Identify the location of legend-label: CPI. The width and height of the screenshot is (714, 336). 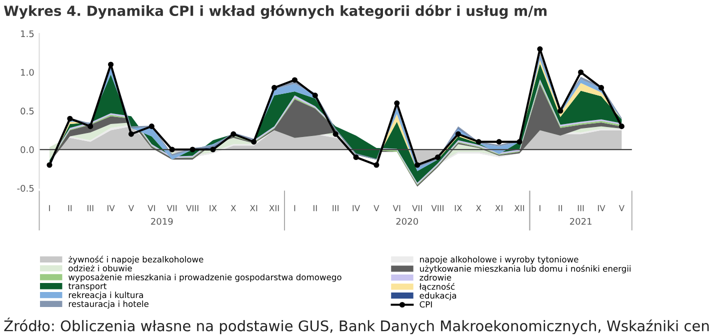
(426, 304).